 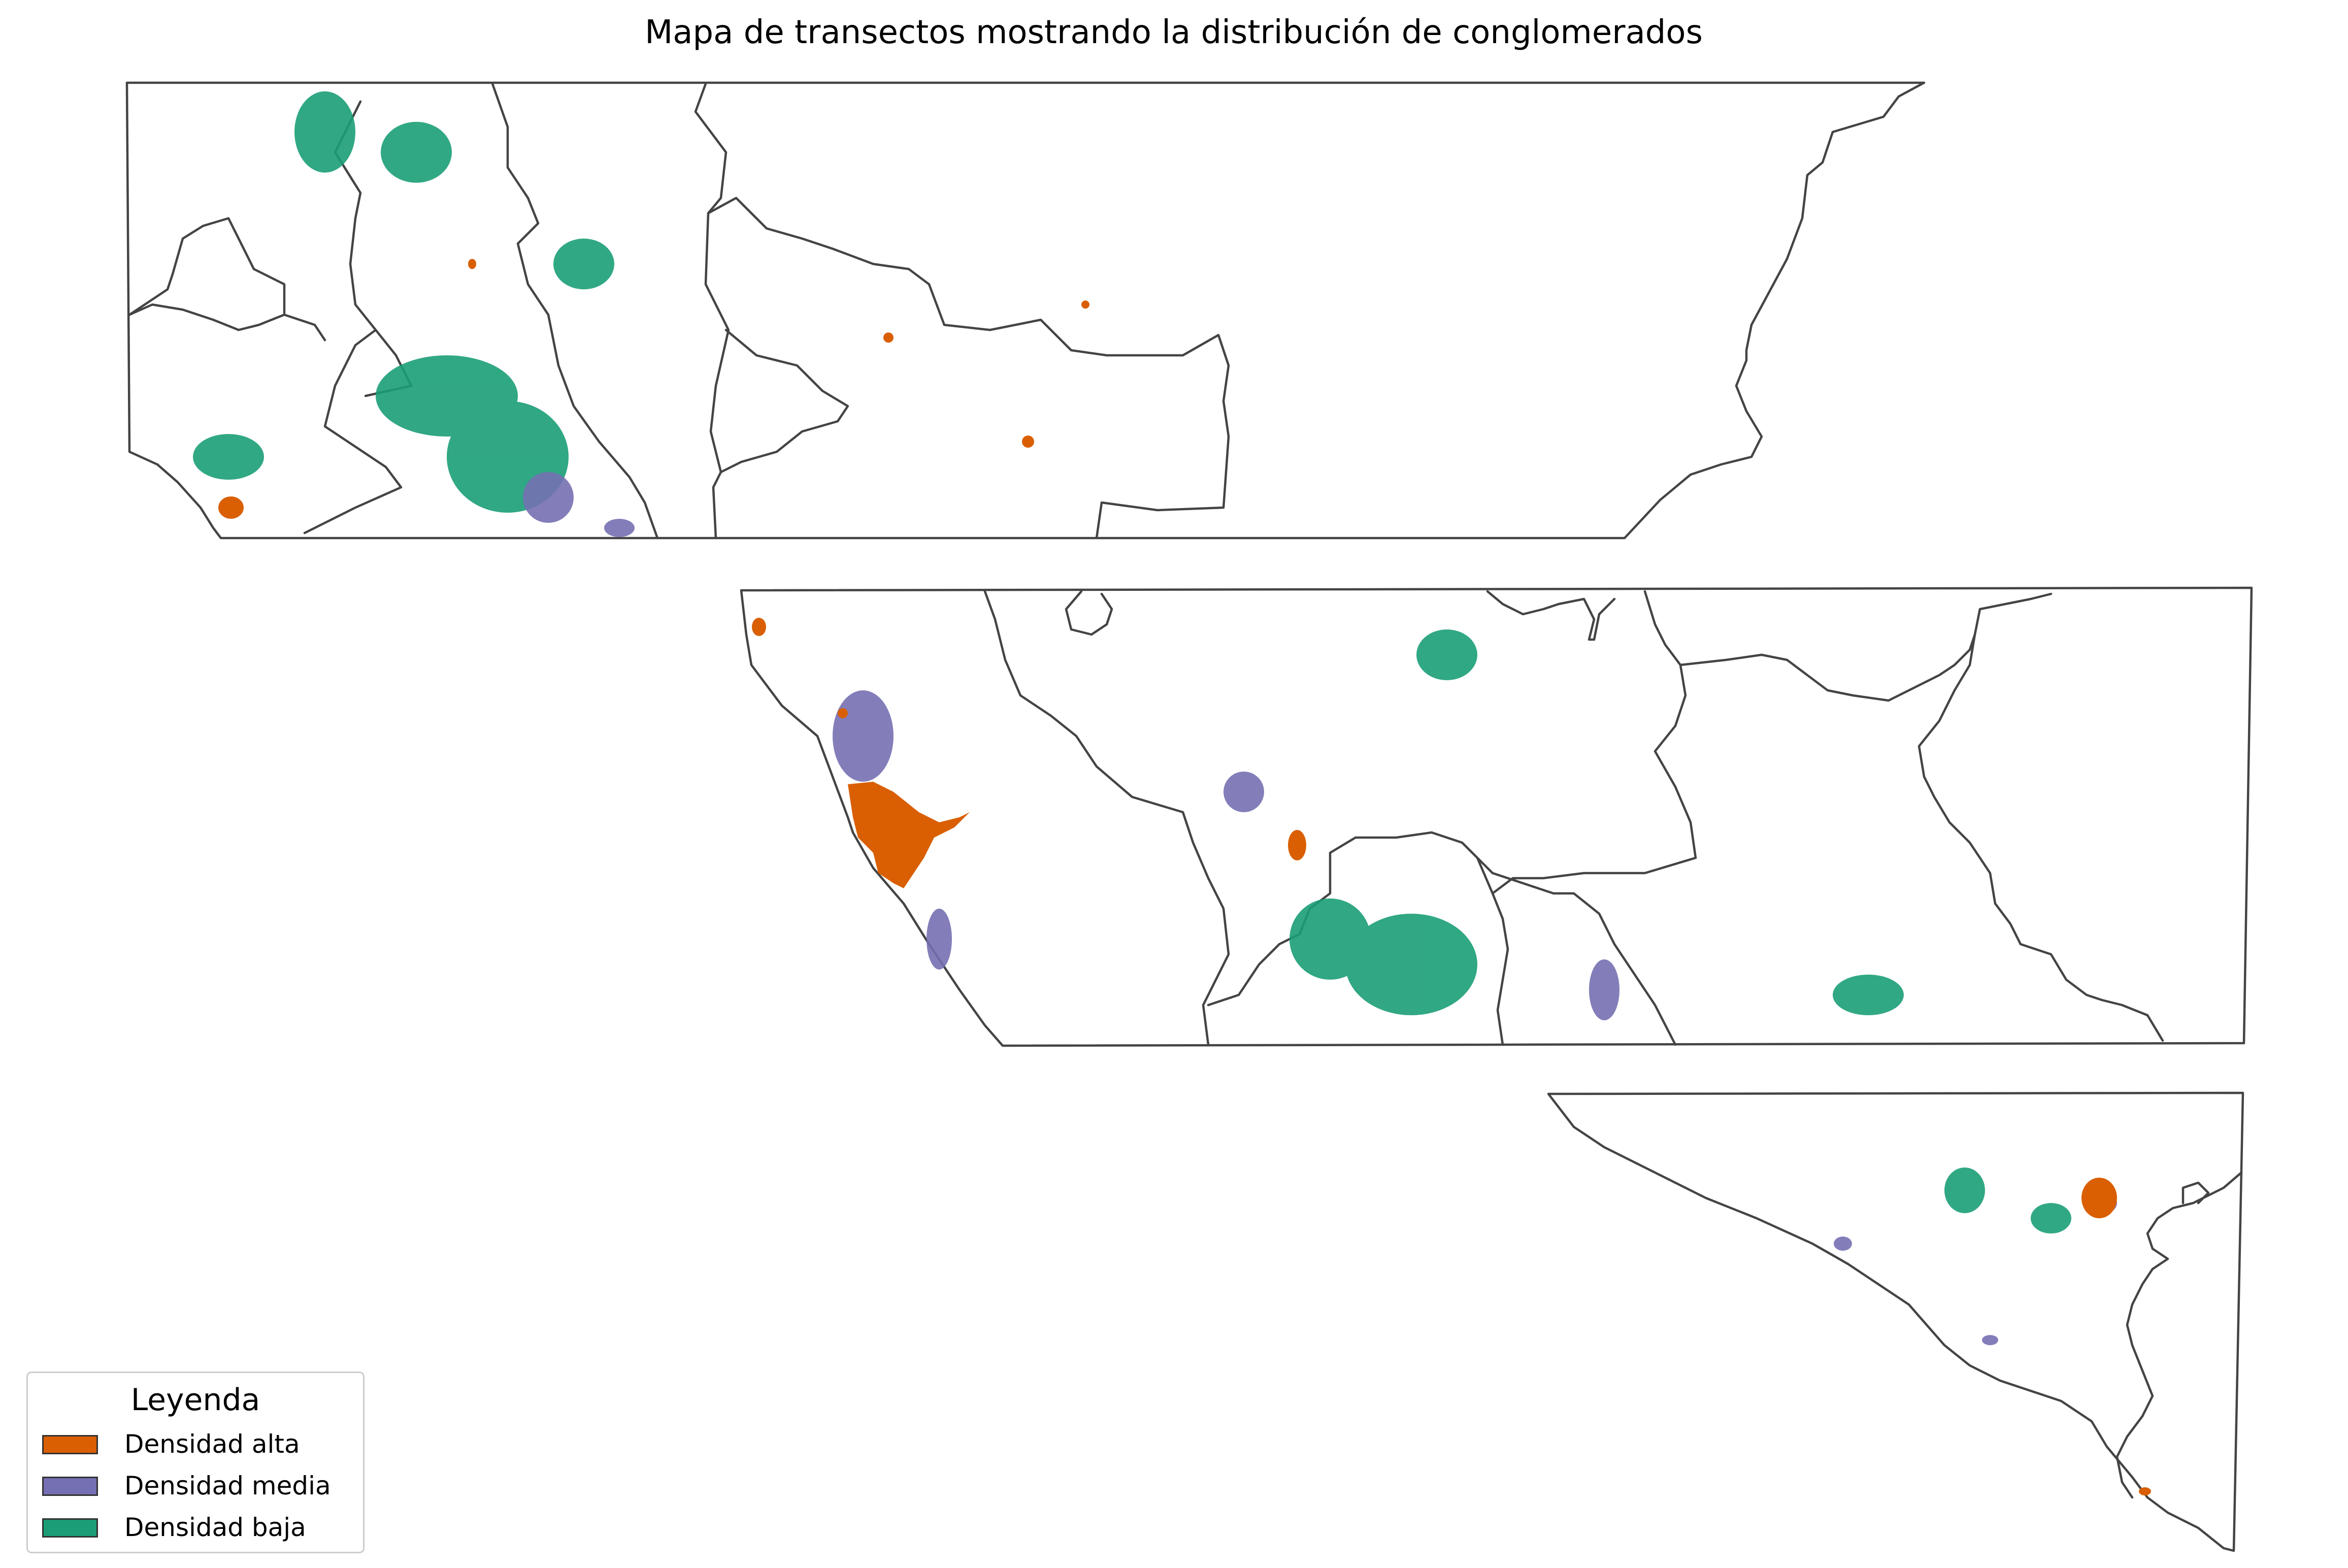 I want to click on legend-item-media: Densidad media, so click(x=200, y=1486).